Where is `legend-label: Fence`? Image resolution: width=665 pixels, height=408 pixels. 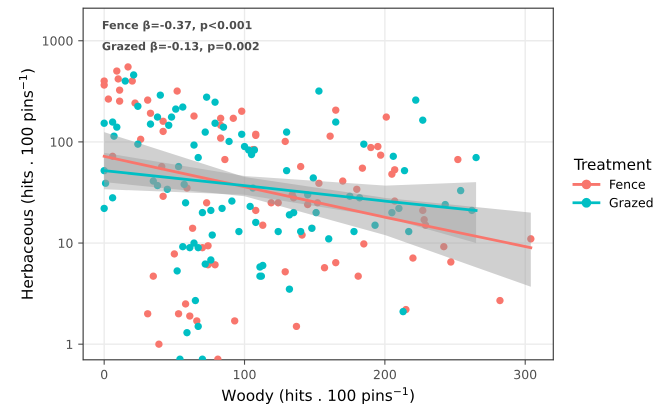 legend-label: Fence is located at coordinates (627, 184).